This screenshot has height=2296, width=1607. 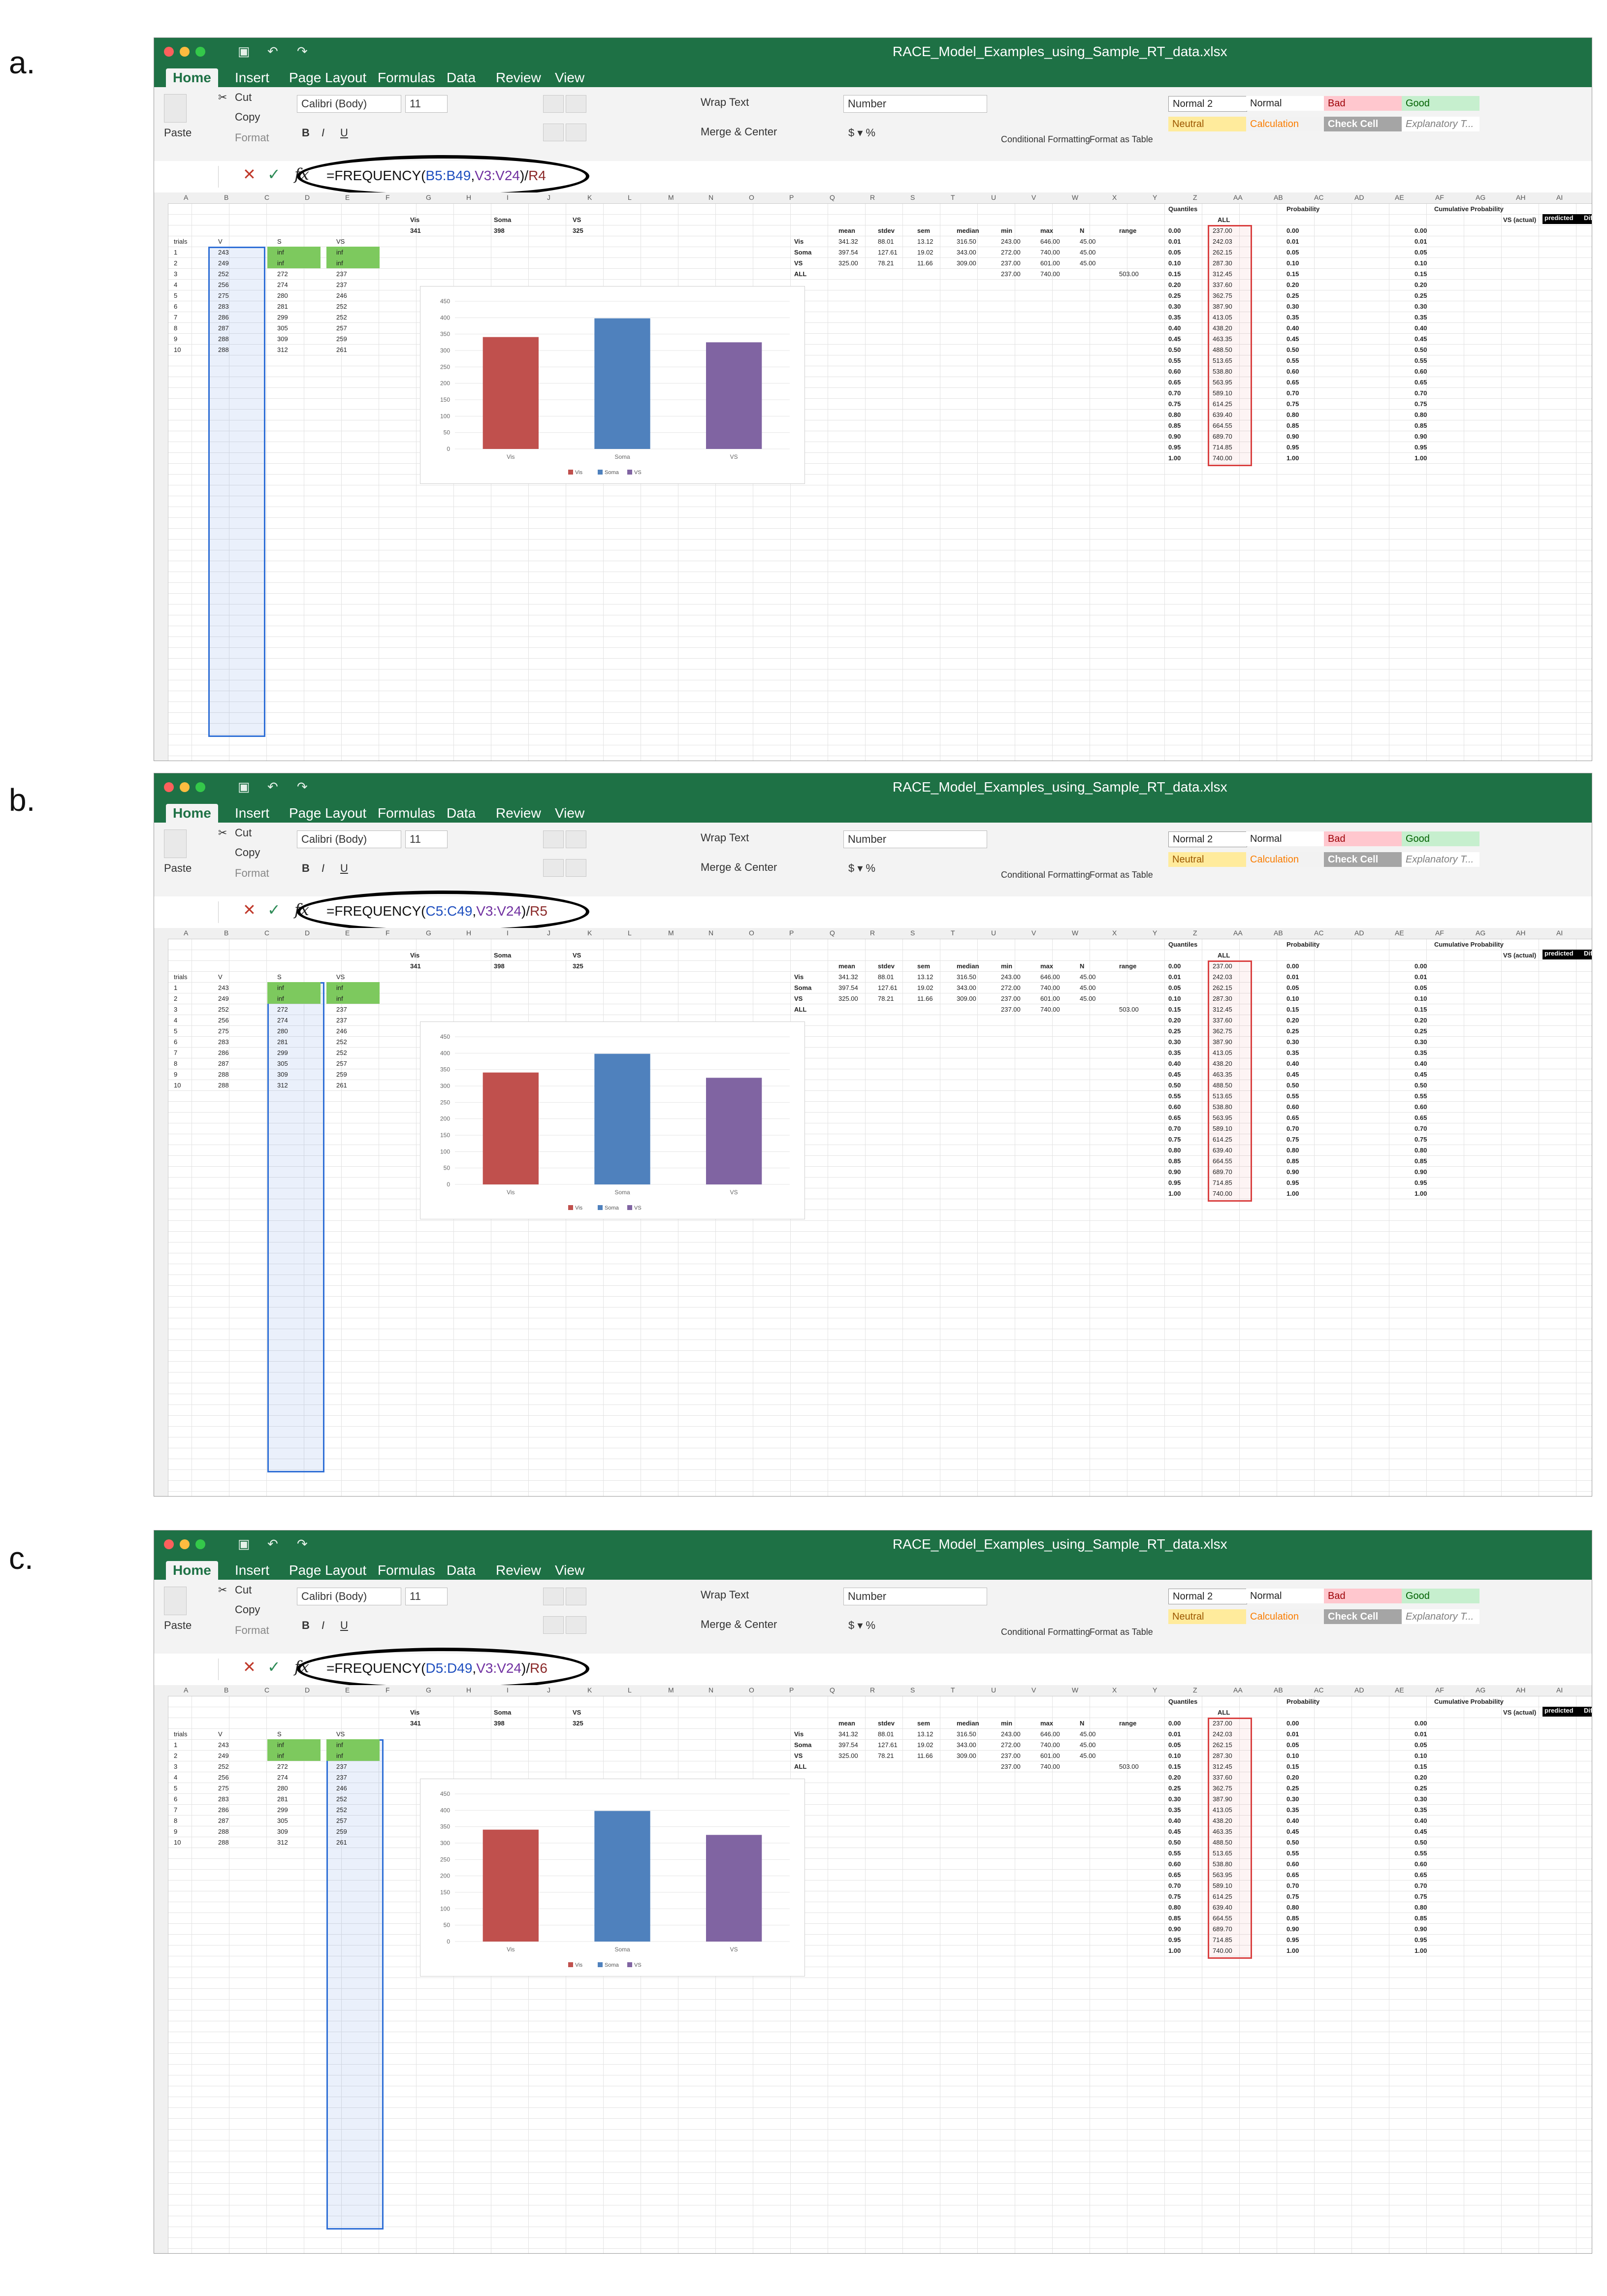 I want to click on rt-cell: 280, so click(x=283, y=1788).